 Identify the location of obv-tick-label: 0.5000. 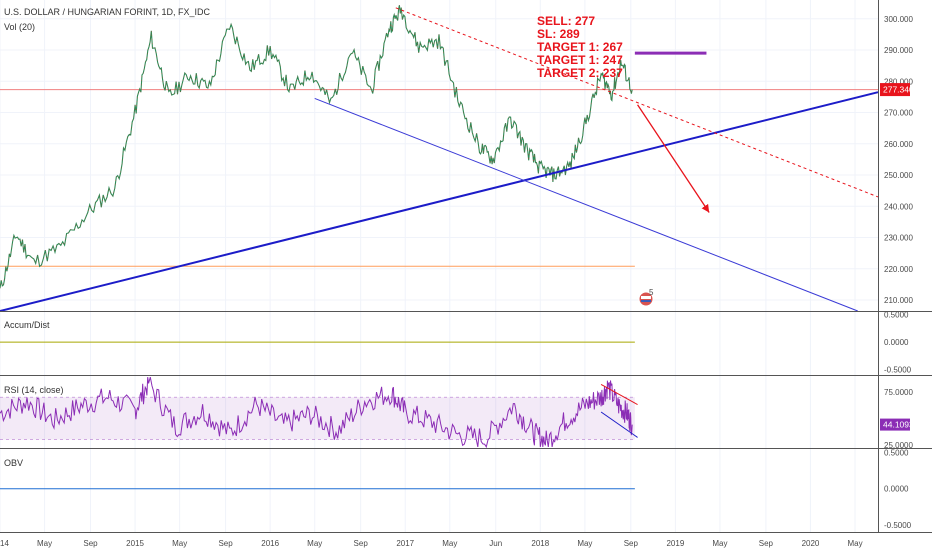
(896, 453).